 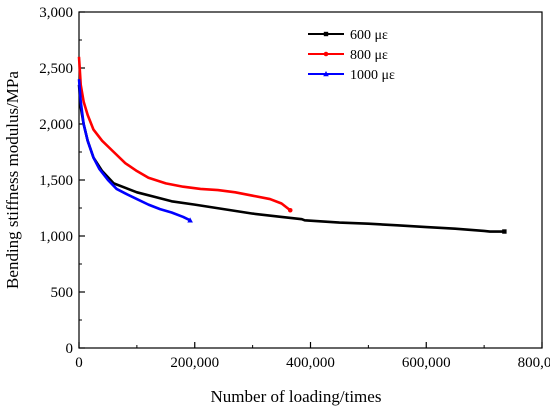 What do you see at coordinates (426, 363) in the screenshot?
I see `x-tick-label: 600,000` at bounding box center [426, 363].